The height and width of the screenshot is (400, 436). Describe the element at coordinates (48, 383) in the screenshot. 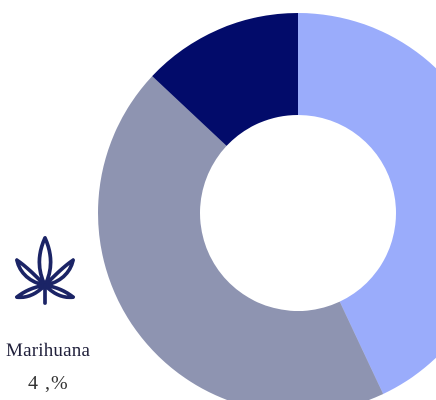

I see `category-value: 4 ,%` at that location.